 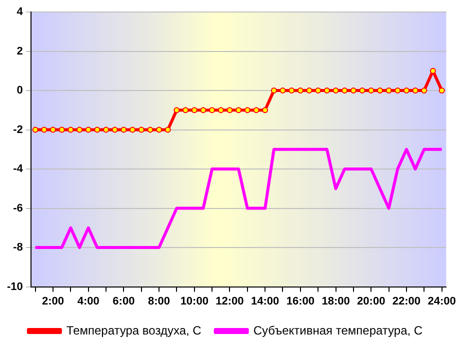 I want to click on x-tick-label: 18:00, so click(x=336, y=301).